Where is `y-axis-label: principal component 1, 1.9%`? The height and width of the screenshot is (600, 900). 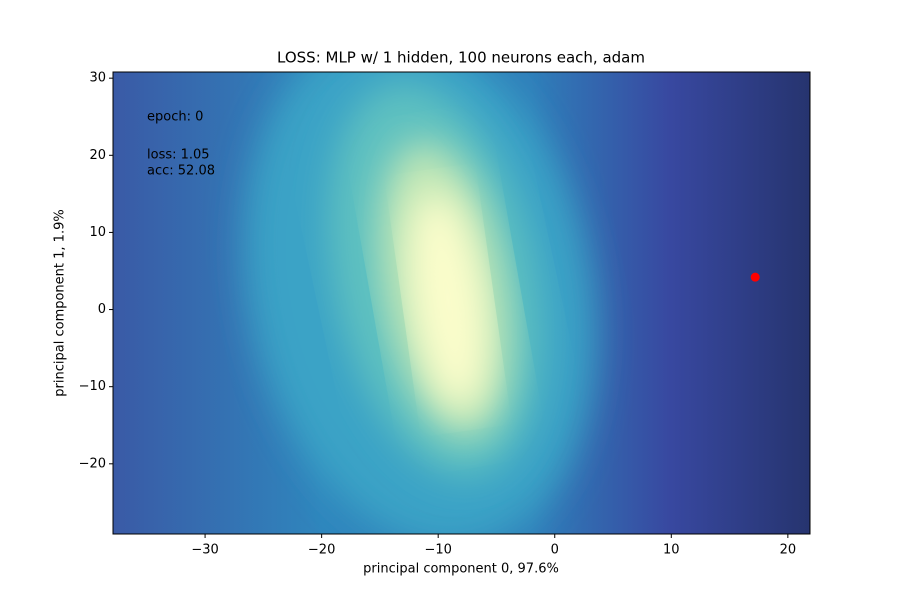 y-axis-label: principal component 1, 1.9% is located at coordinates (60, 302).